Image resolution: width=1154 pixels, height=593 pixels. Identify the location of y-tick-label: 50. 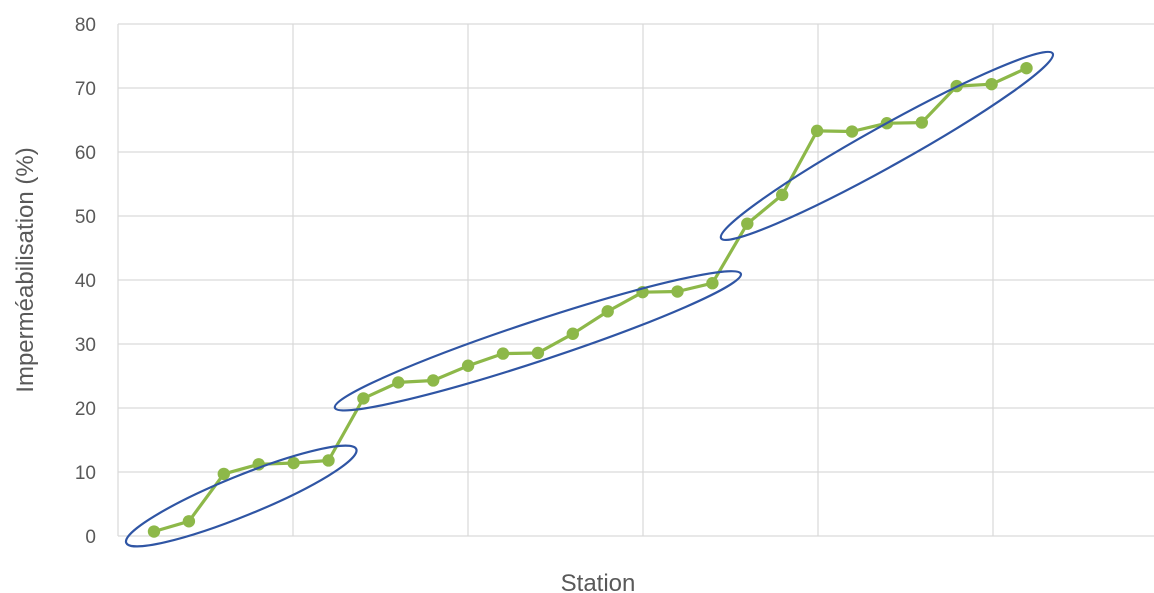
(85, 217).